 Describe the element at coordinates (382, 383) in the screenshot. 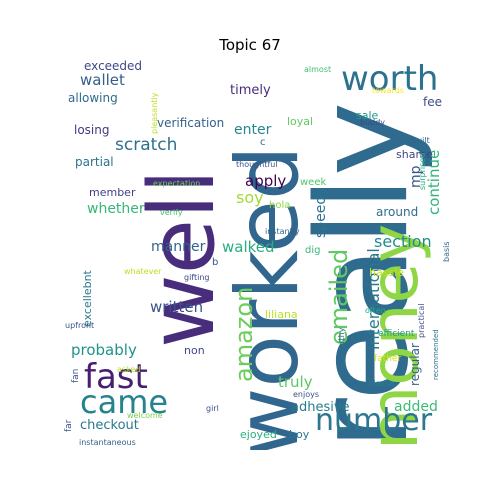

I see `word-classic: classic` at that location.